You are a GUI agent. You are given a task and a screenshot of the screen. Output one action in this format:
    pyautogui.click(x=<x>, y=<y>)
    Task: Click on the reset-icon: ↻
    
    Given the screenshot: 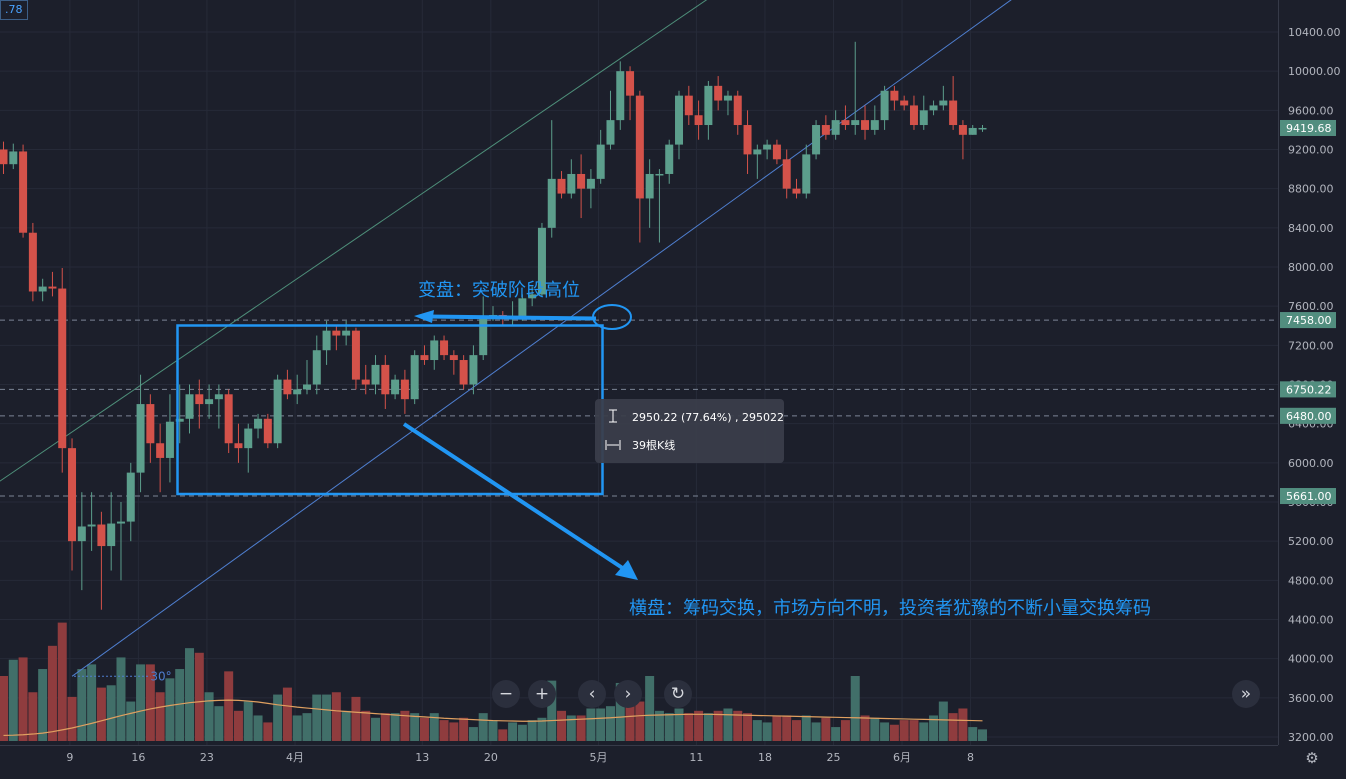 What is the action you would take?
    pyautogui.click(x=678, y=693)
    